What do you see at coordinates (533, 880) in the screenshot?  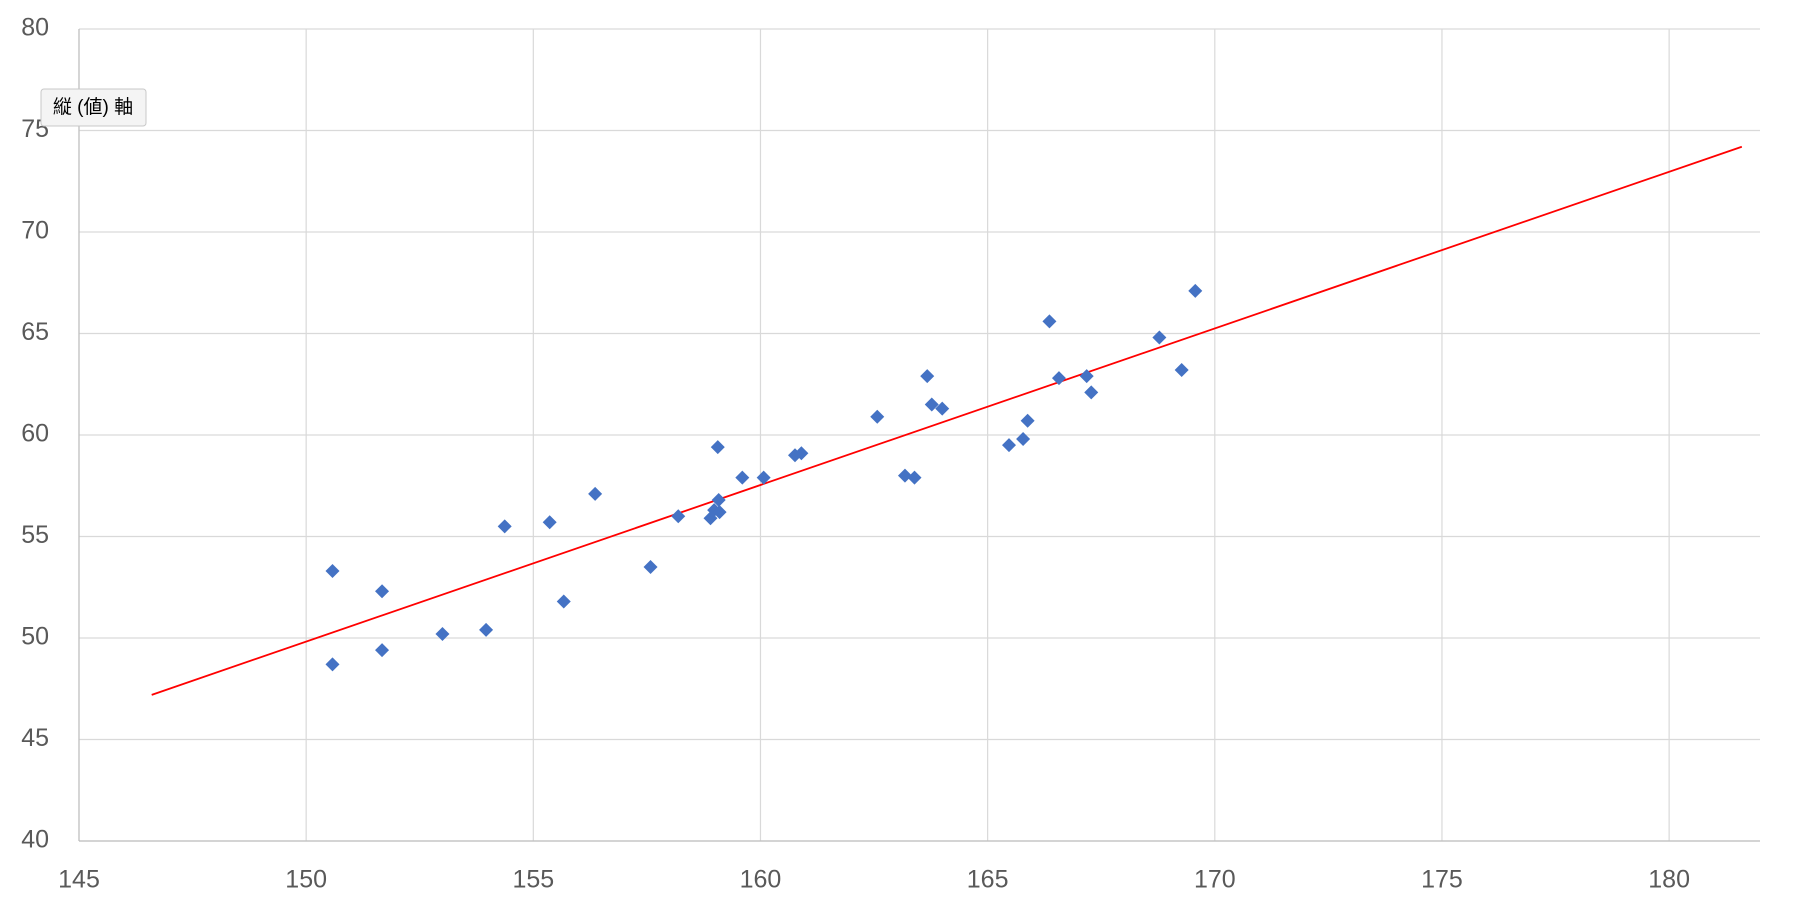 I see `x-tick-label: 155` at bounding box center [533, 880].